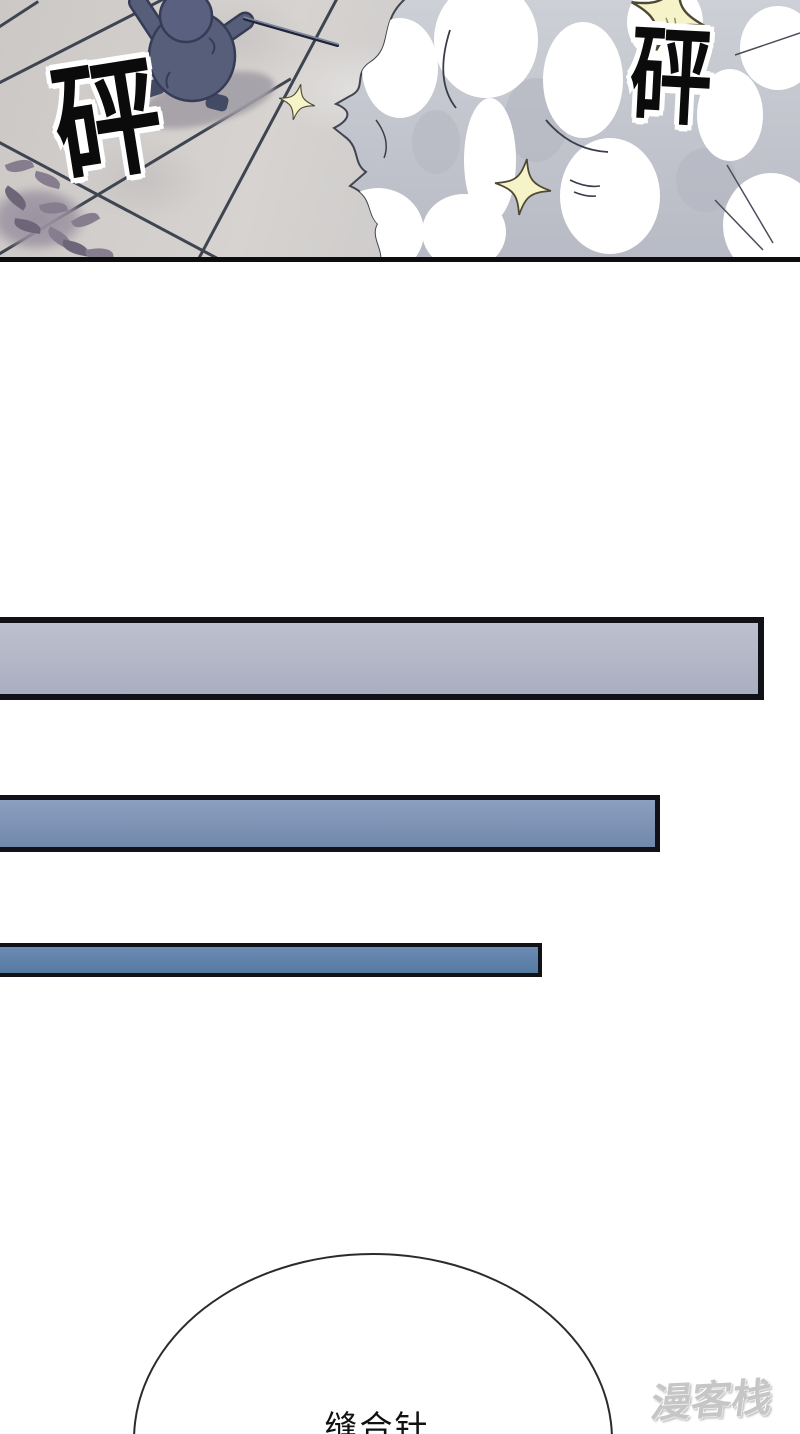  What do you see at coordinates (70, 203) in the screenshot?
I see `leaf-shadow` at bounding box center [70, 203].